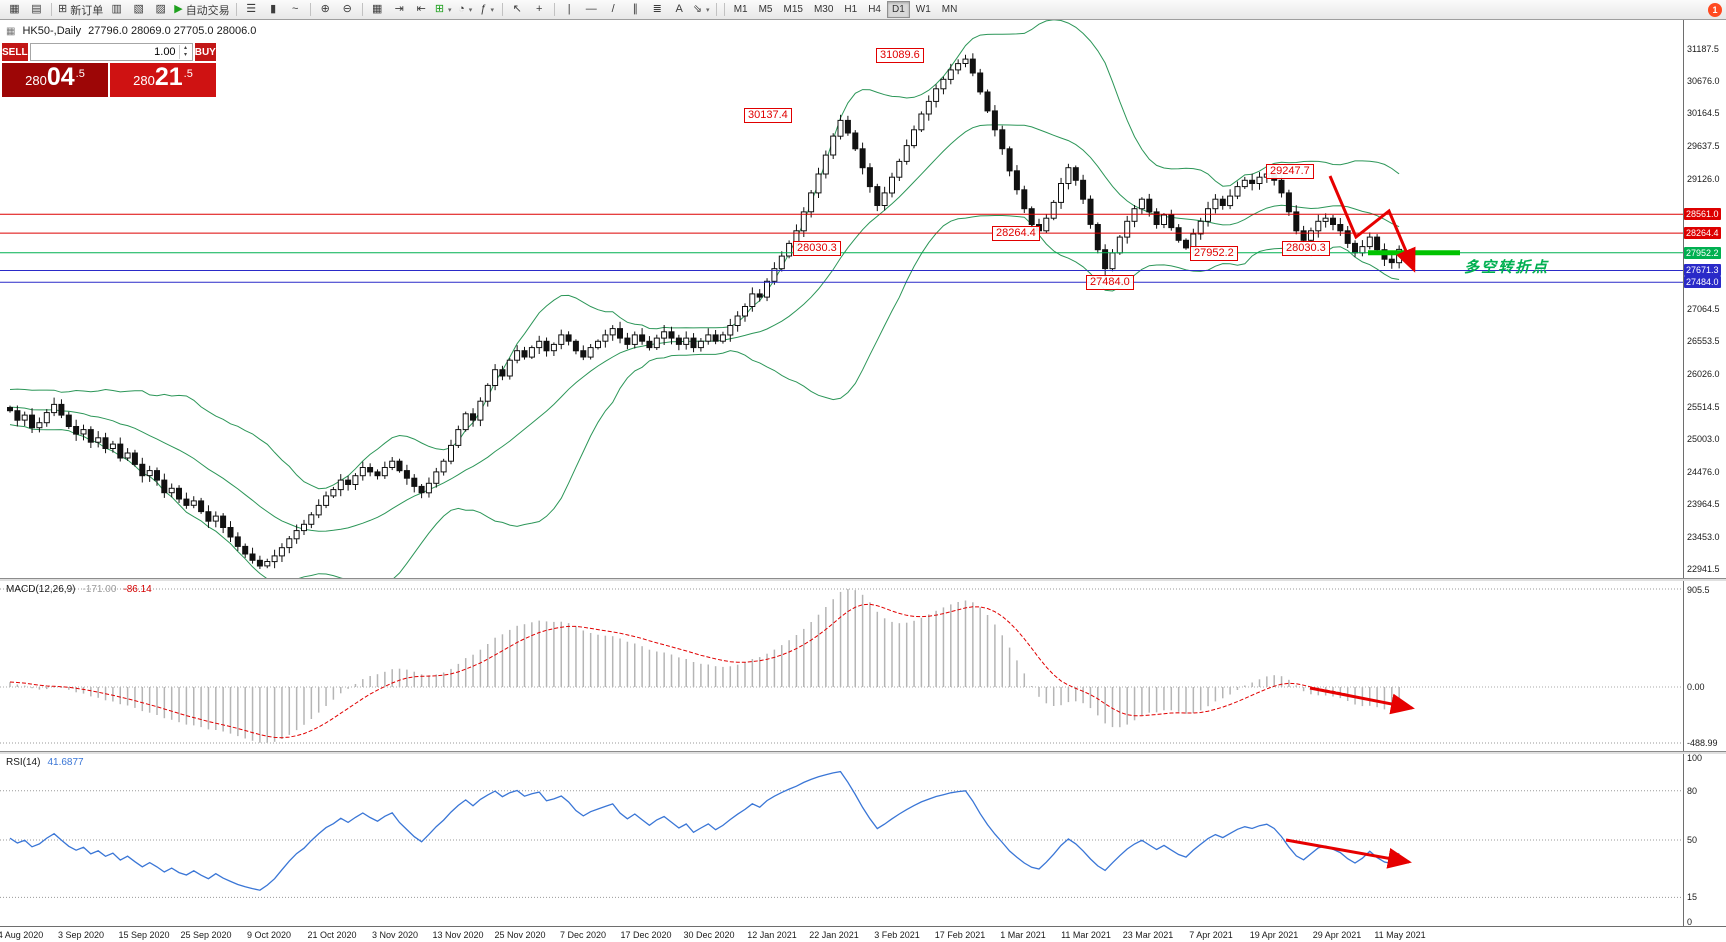 This screenshot has width=1726, height=942. Describe the element at coordinates (178, 9) in the screenshot. I see `autotrading-glyph: ▶` at that location.